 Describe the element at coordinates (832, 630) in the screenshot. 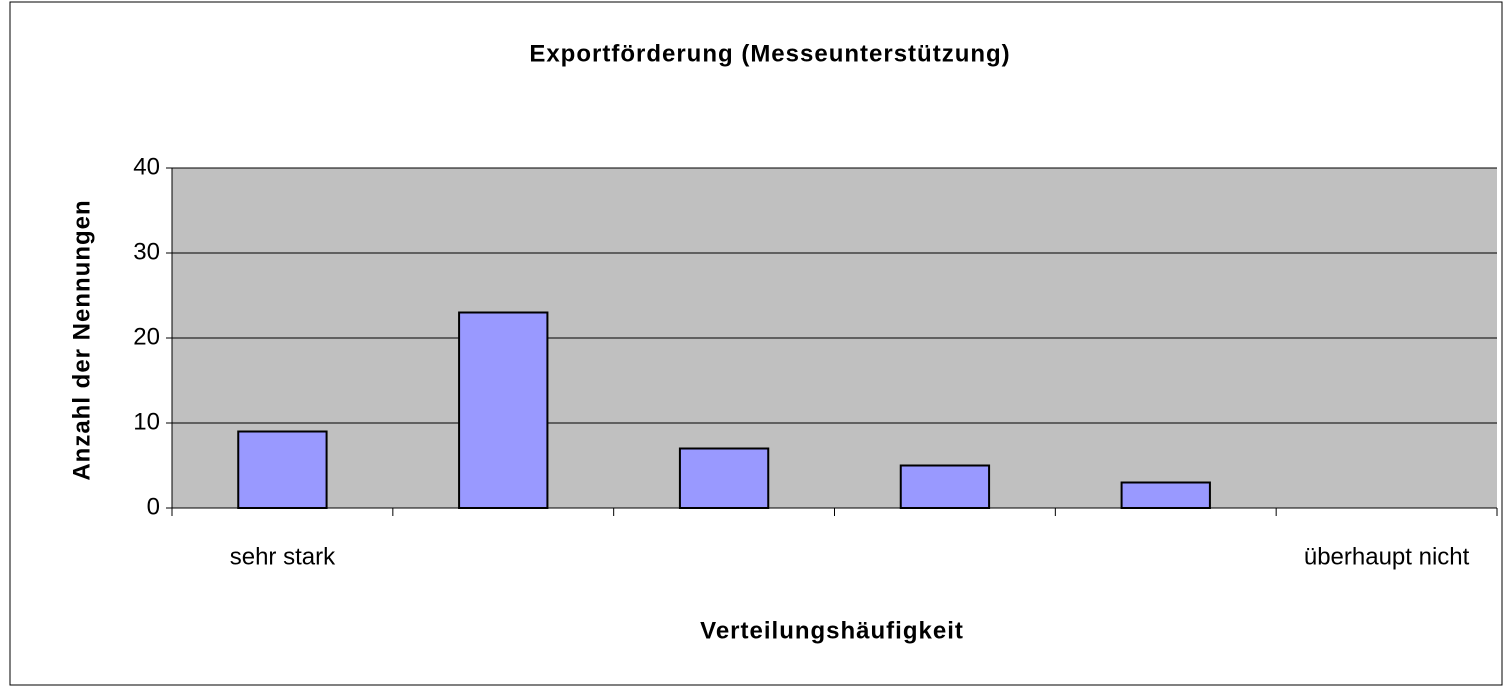

I see `x-axis-label: Verteilungshäufigkeit` at that location.